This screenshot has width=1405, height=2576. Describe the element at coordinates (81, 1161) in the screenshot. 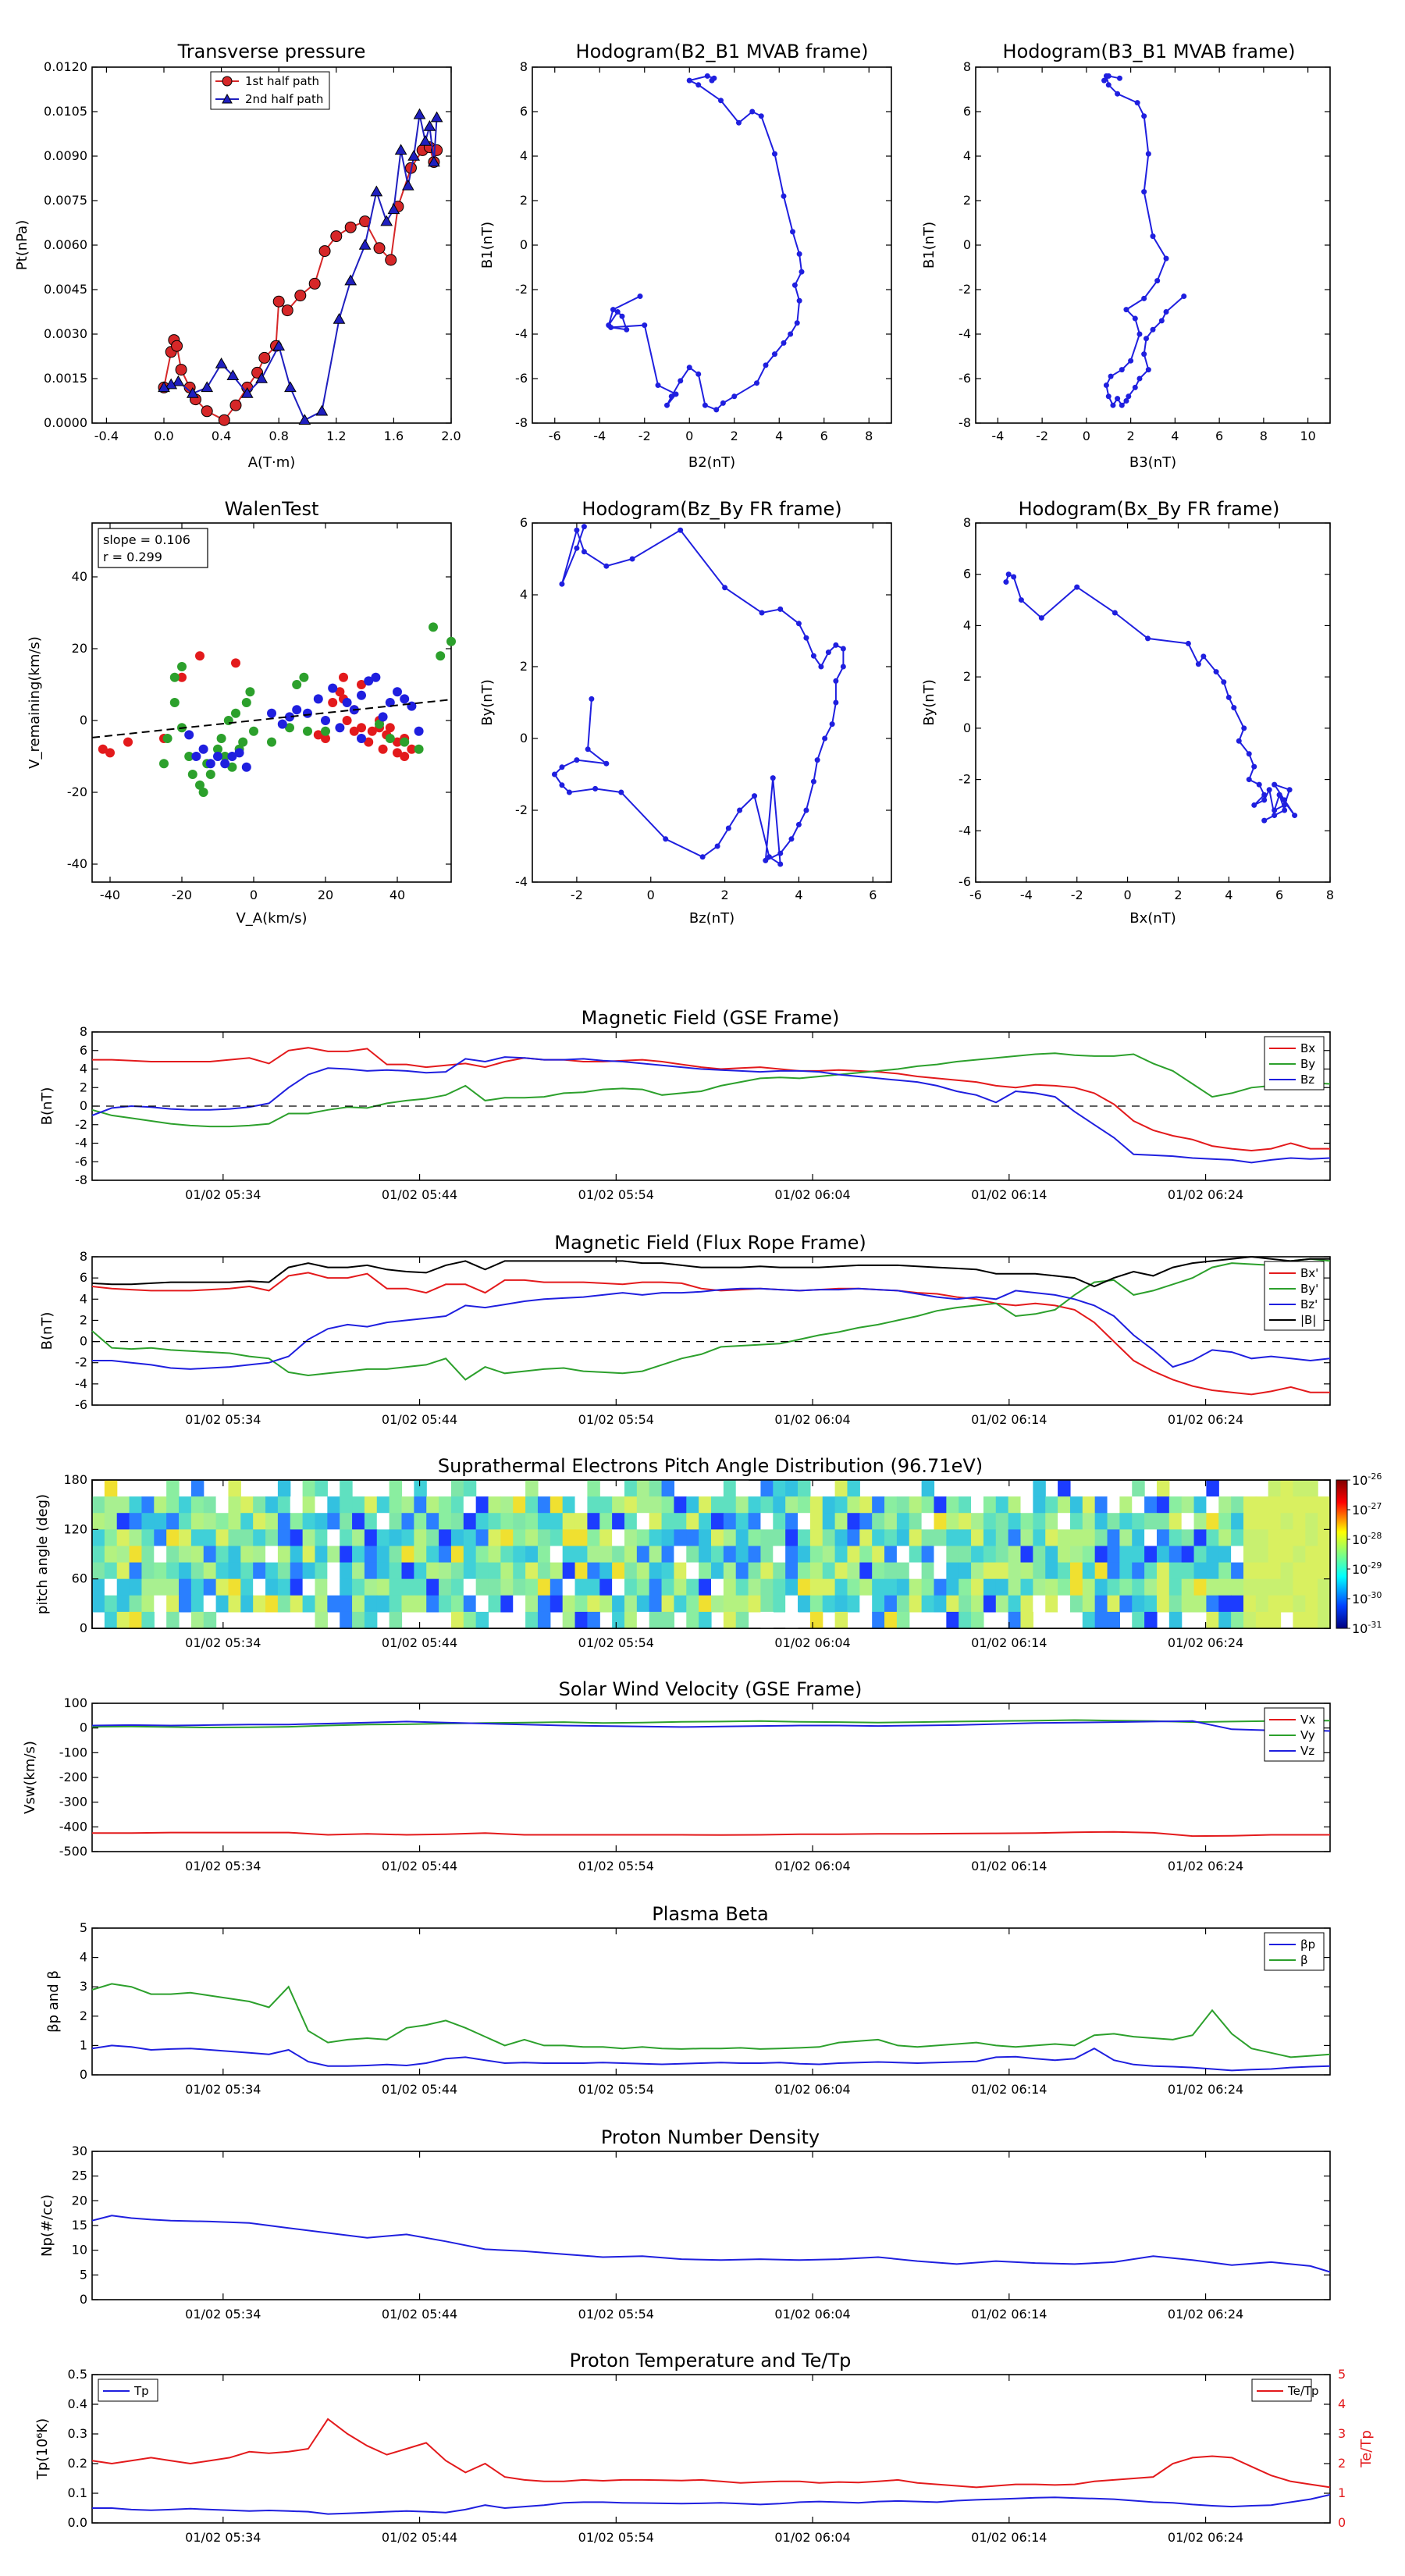

I see `y-tick-label: -6` at that location.